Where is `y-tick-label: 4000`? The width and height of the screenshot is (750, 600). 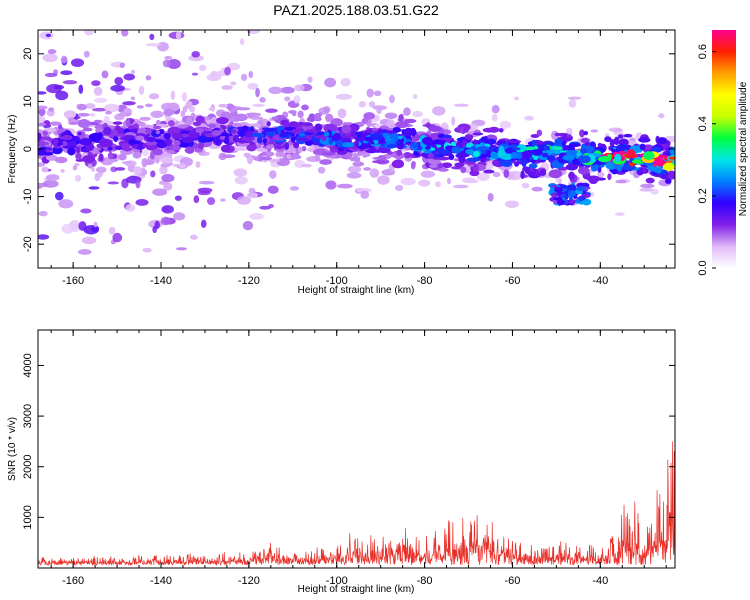 y-tick-label: 4000 is located at coordinates (28, 365).